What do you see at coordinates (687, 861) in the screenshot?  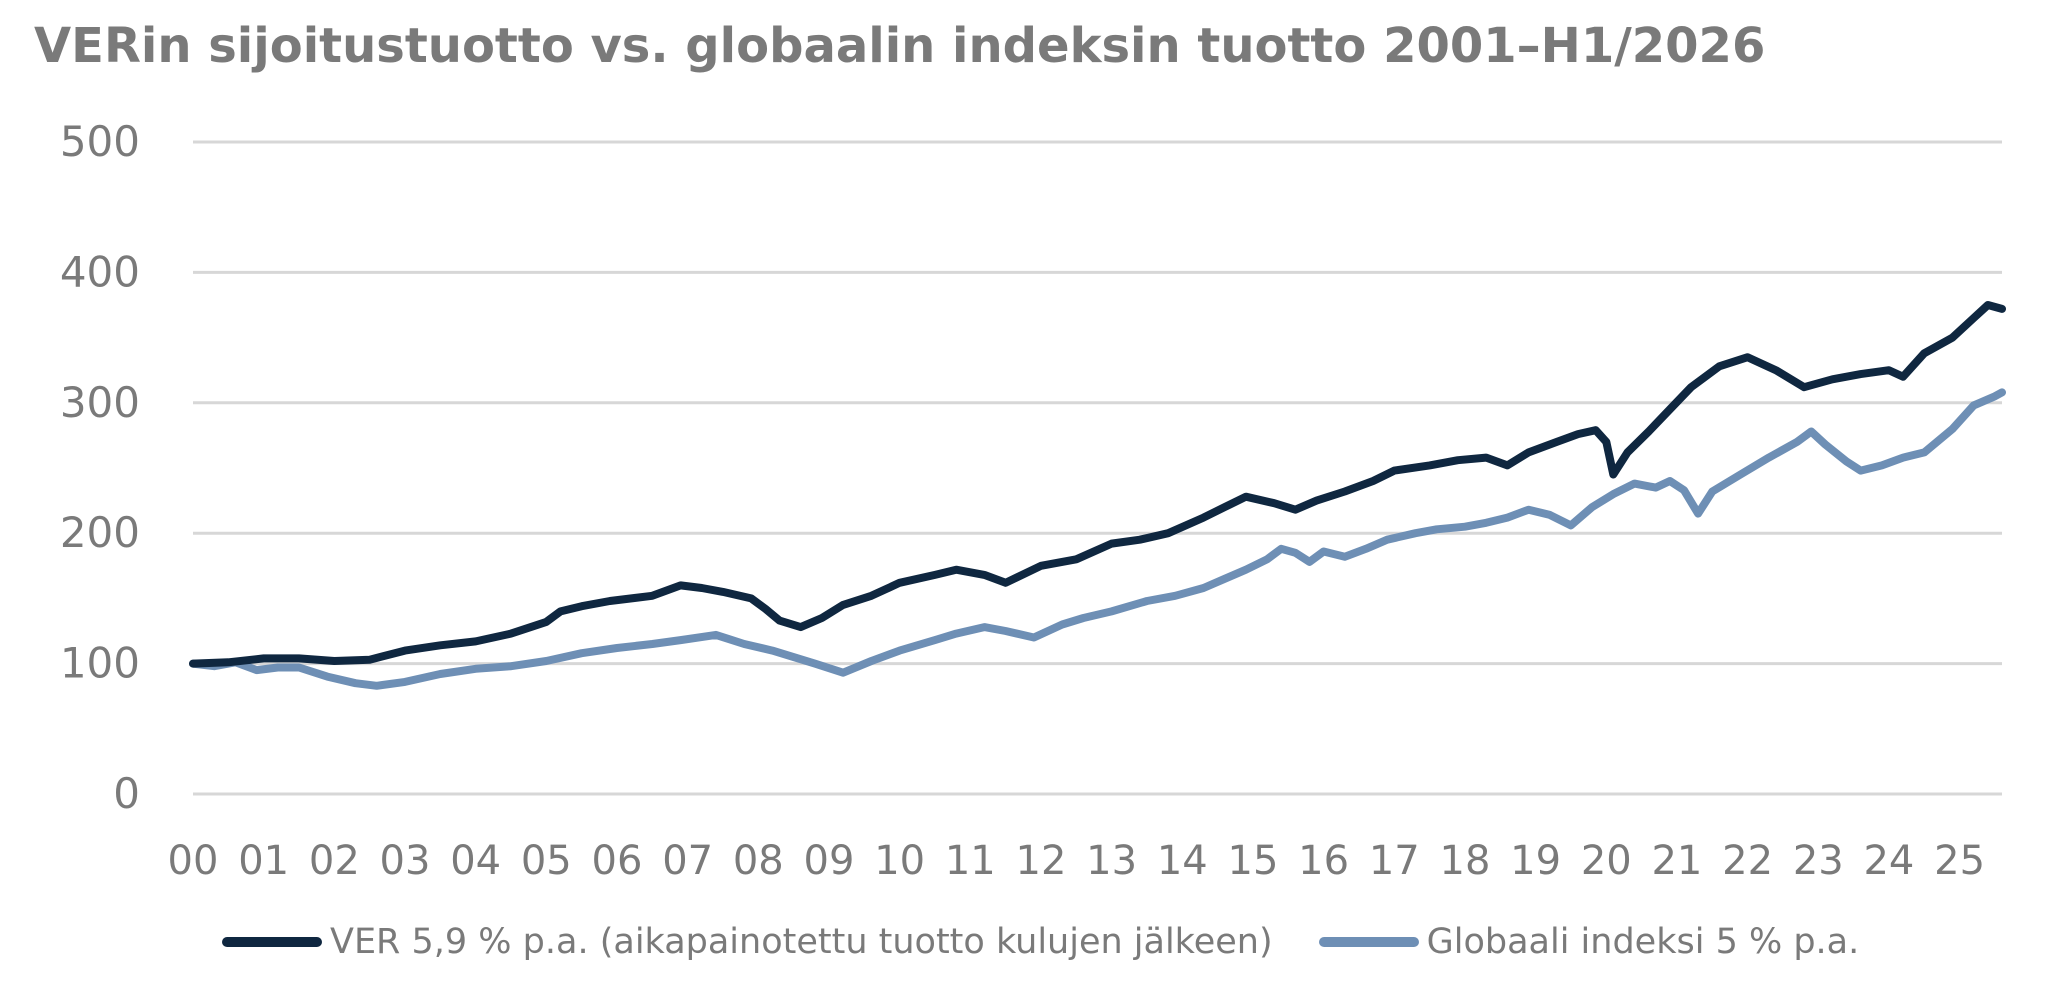 I see `x-tick-label: 07` at bounding box center [687, 861].